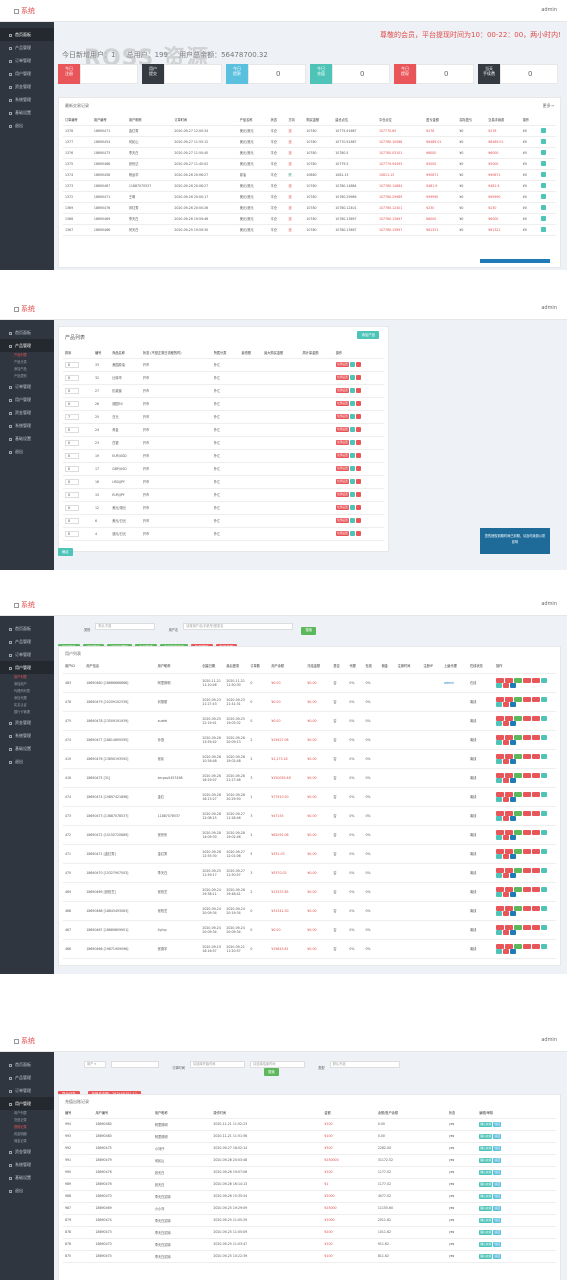 This screenshot has width=567, height=1280. What do you see at coordinates (549, 604) in the screenshot?
I see `user-menu: admin` at bounding box center [549, 604].